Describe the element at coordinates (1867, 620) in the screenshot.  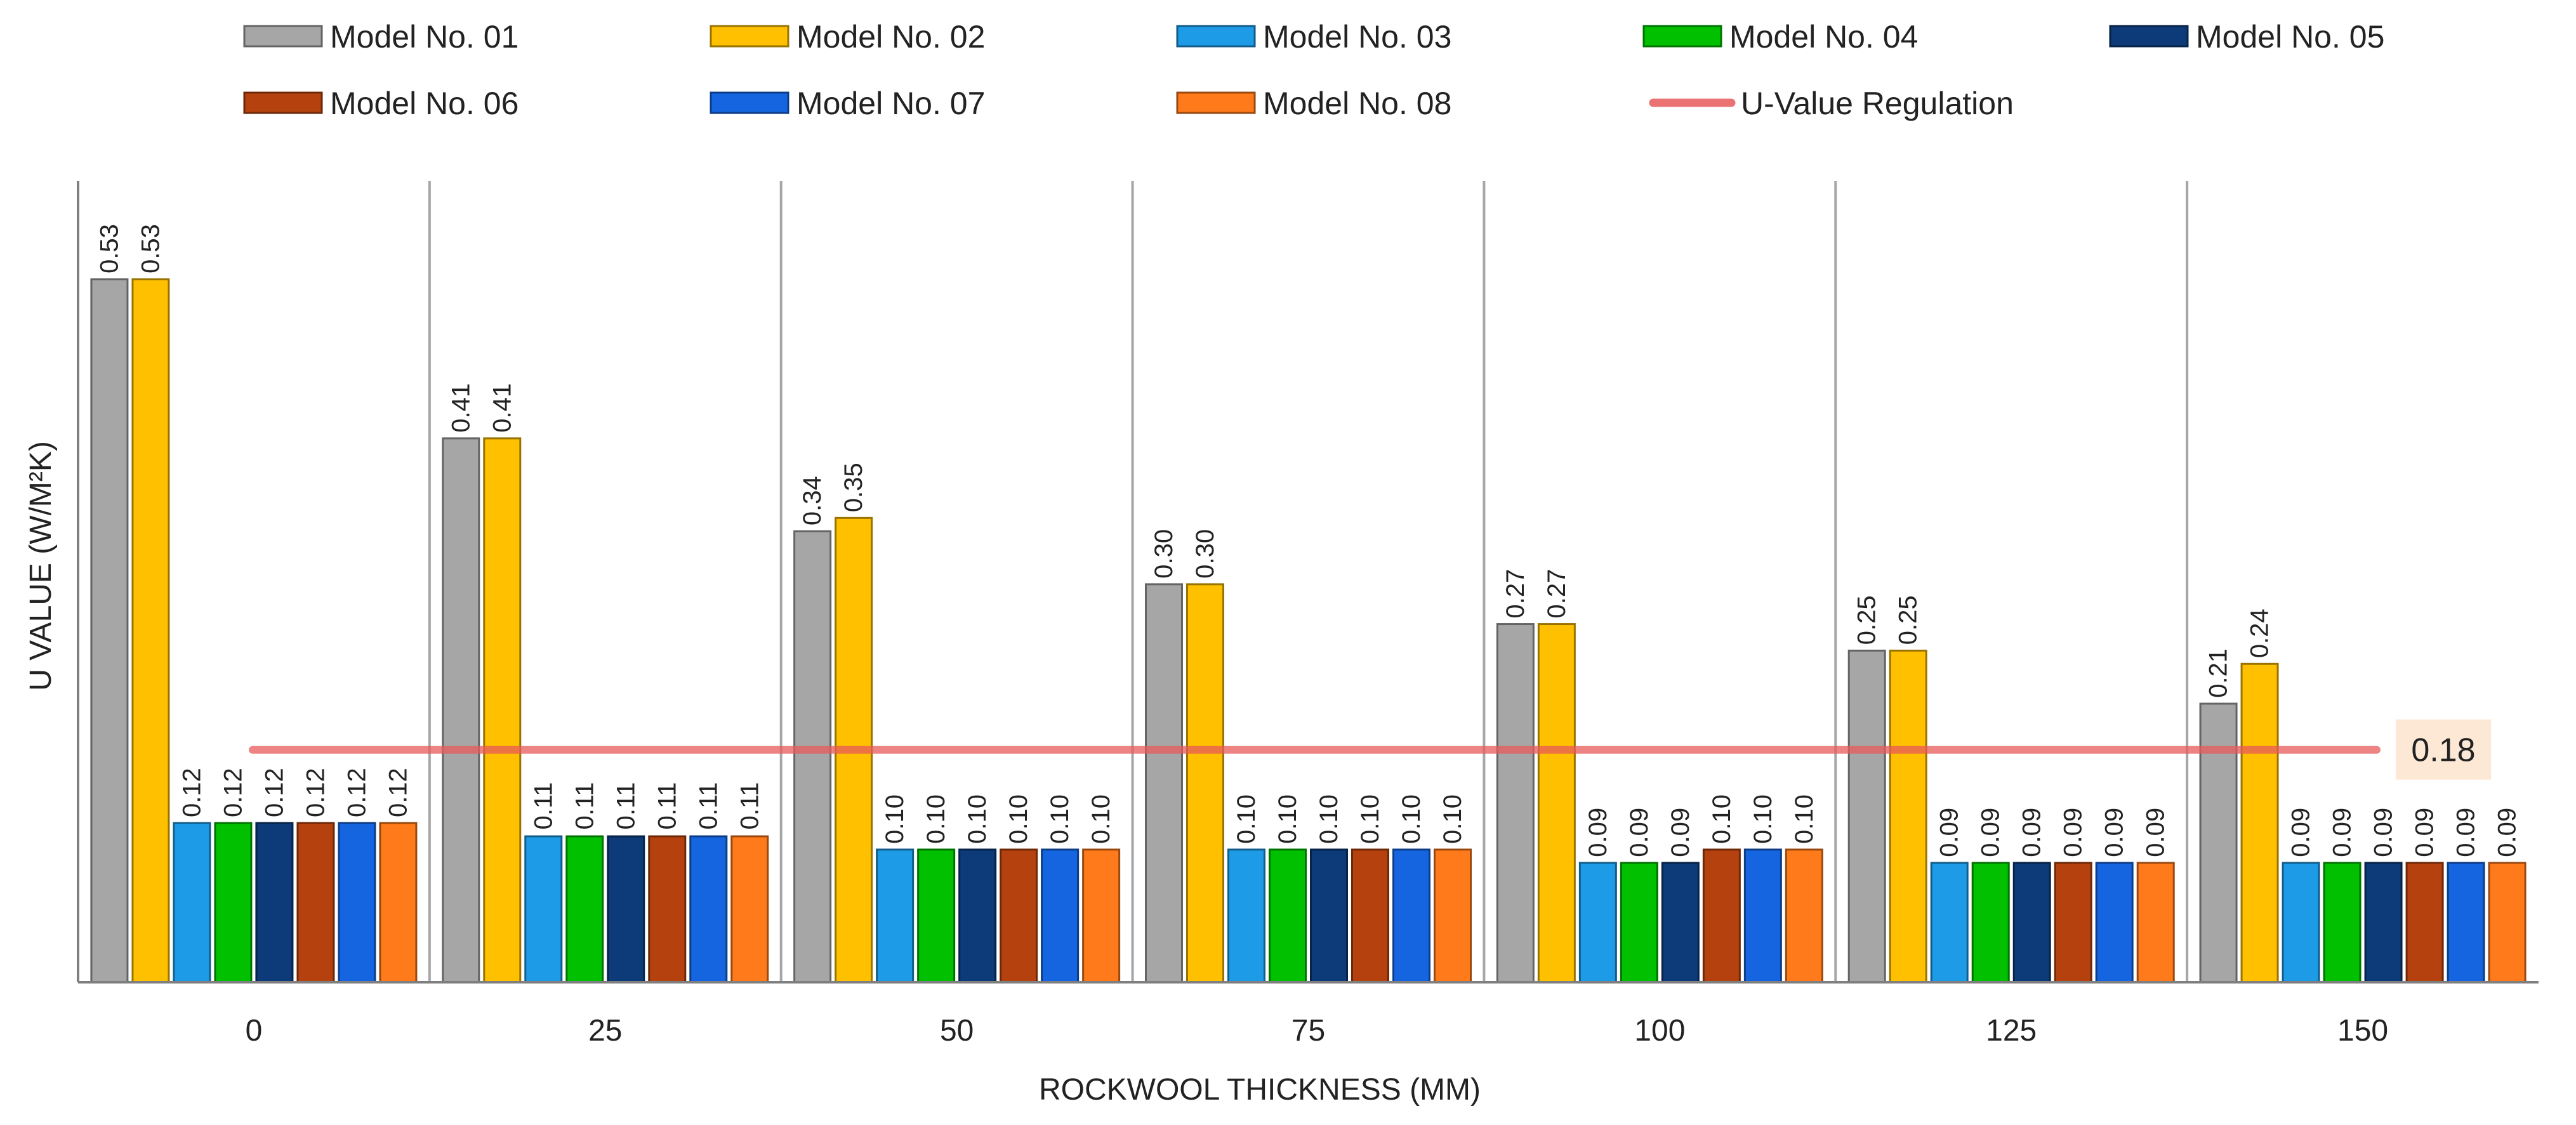
I see `data-label: 0.25` at that location.